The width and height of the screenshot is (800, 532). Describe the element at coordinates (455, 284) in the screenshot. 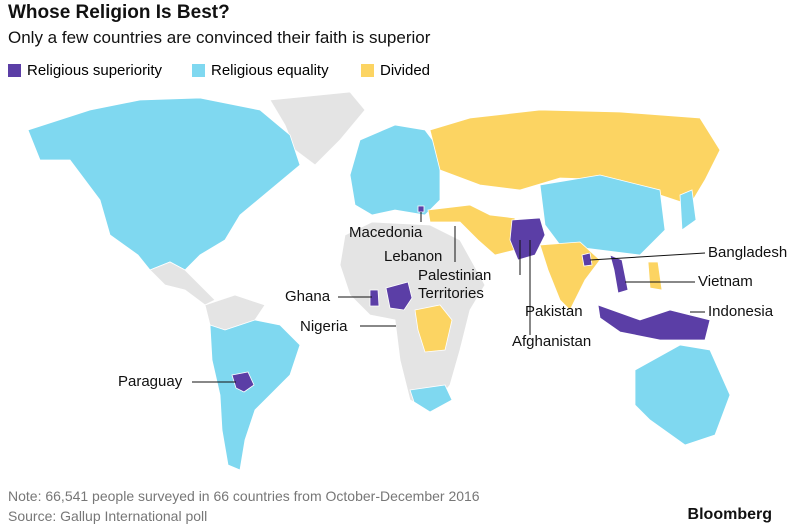

I see `map-label: Palestinian Territories` at that location.